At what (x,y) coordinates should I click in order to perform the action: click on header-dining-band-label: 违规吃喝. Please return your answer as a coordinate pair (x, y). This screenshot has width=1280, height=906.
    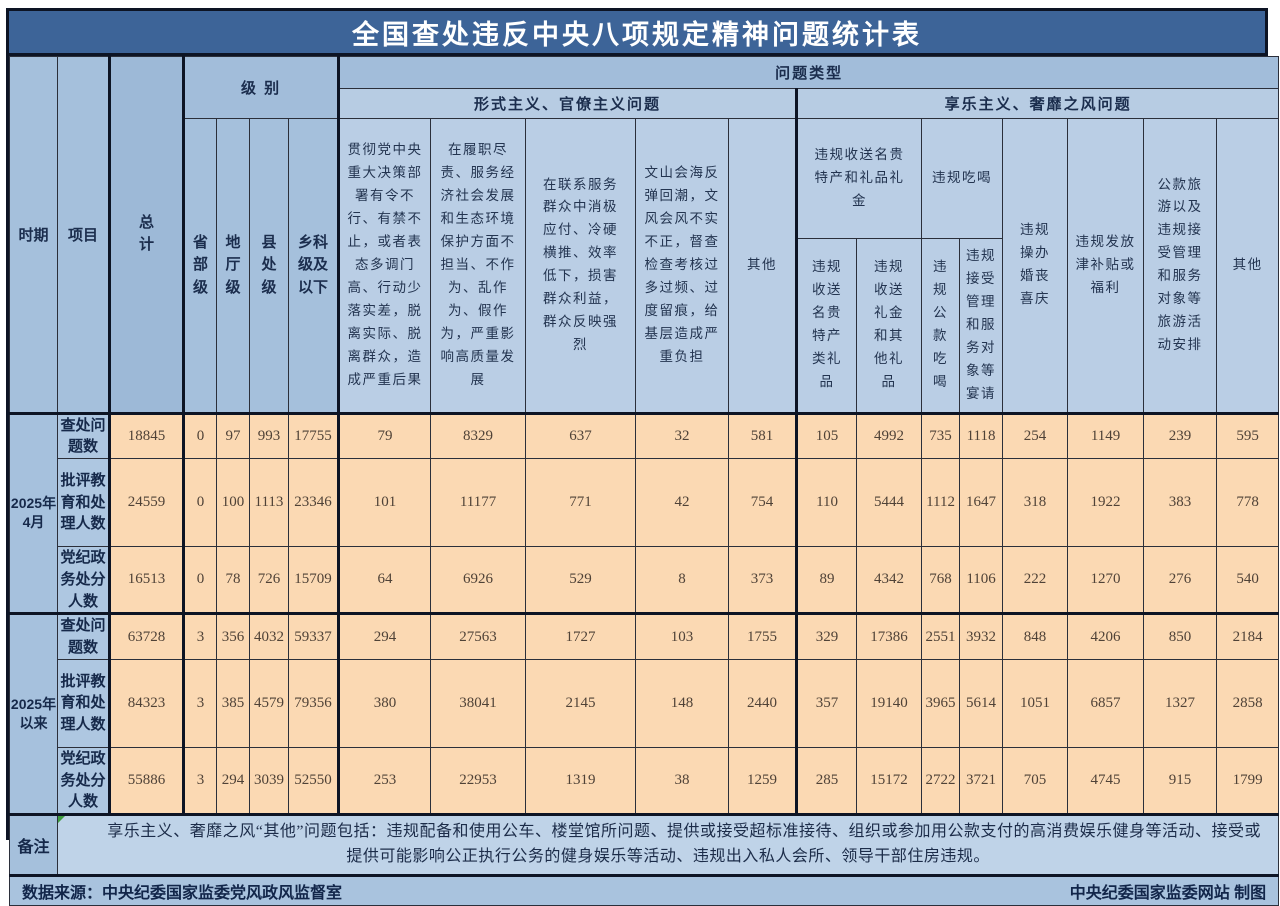
    Looking at the image, I should click on (962, 178).